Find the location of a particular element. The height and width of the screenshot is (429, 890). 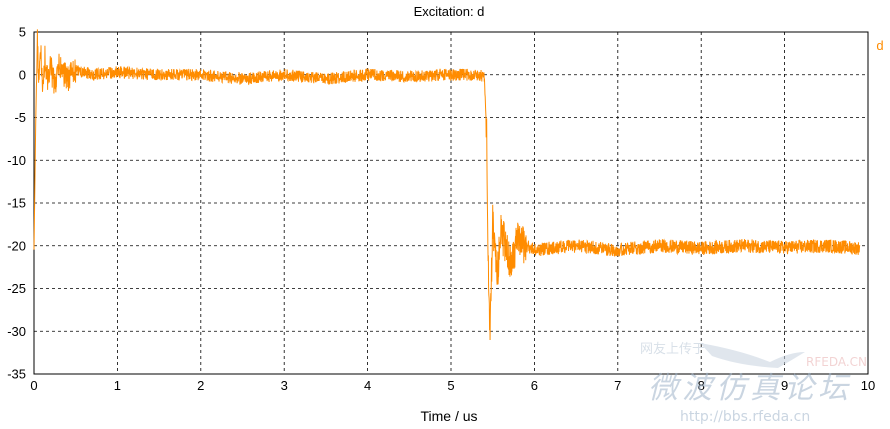

watermark-bird-icon is located at coordinates (752, 355).